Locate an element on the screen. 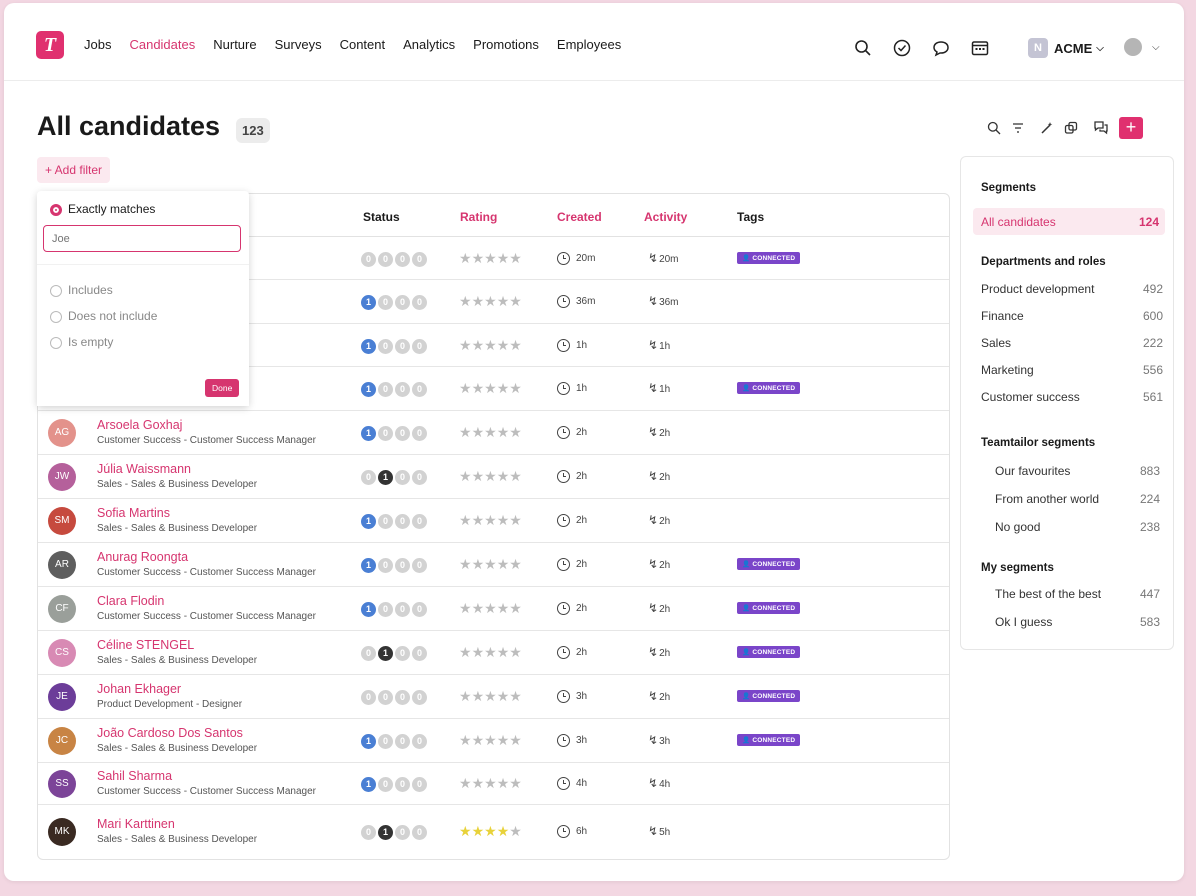  avatar: CS is located at coordinates (62, 653).